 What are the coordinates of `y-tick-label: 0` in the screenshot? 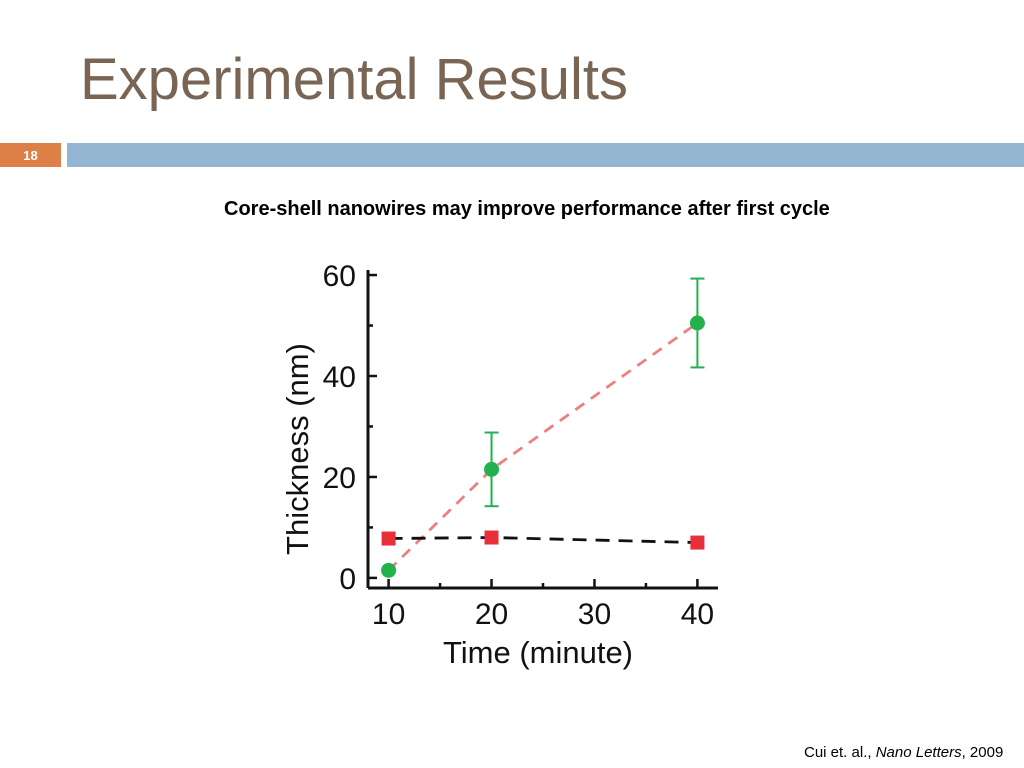 It's located at (347, 579).